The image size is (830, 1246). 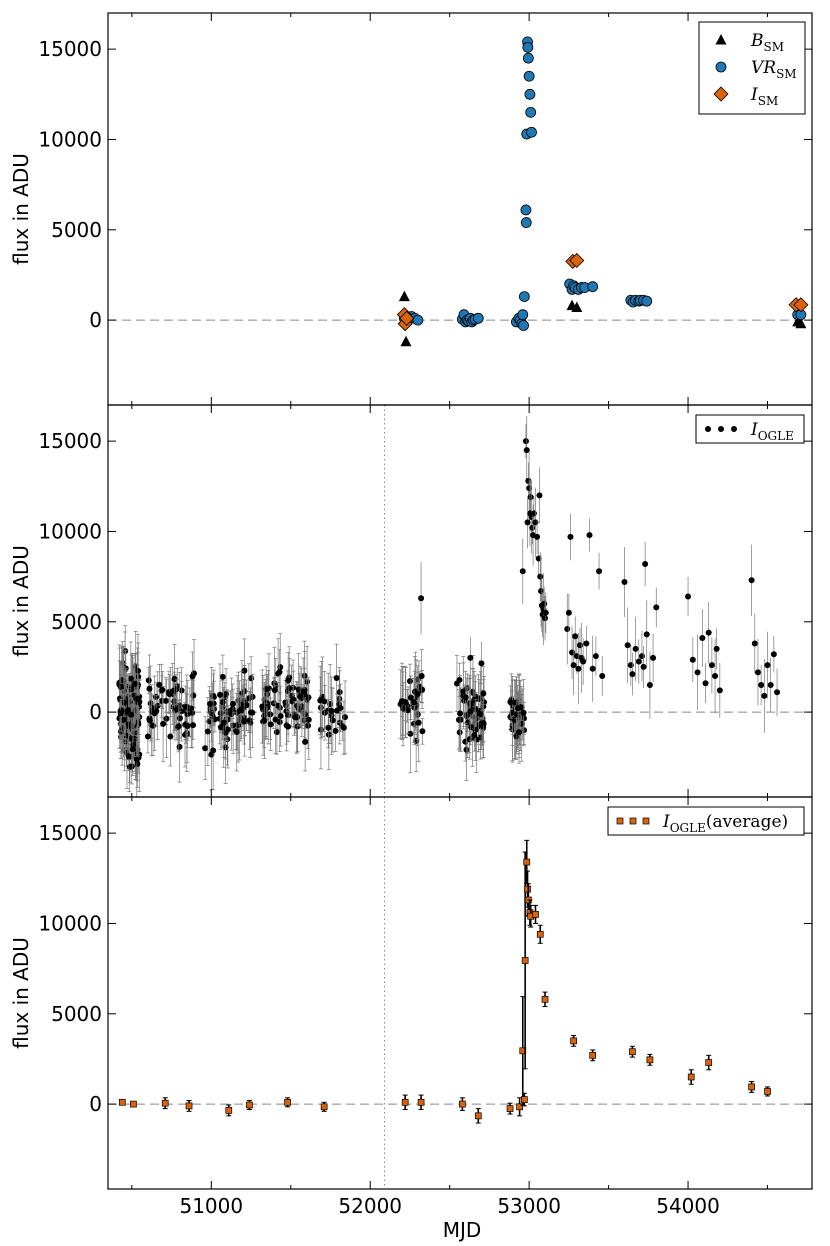 I want to click on legend: IOGLE(average), so click(x=706, y=821).